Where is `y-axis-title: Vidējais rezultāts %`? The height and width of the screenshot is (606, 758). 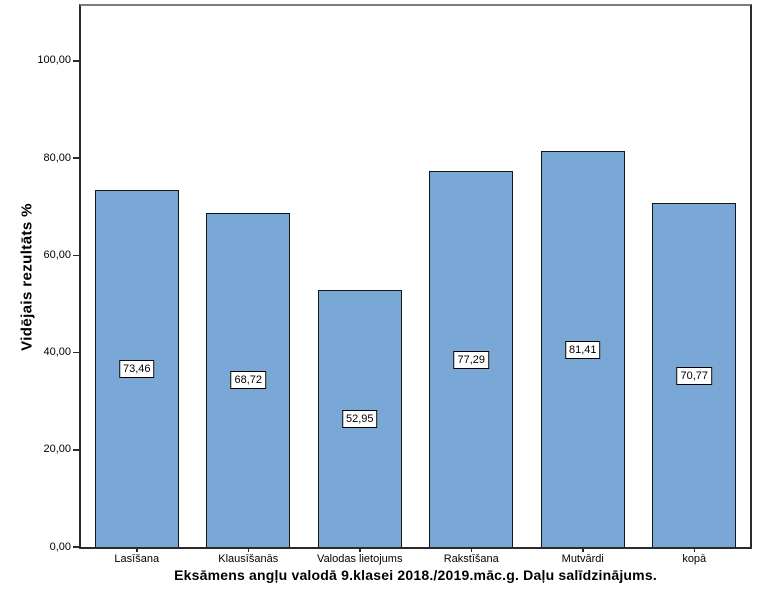 y-axis-title: Vidējais rezultāts % is located at coordinates (27, 277).